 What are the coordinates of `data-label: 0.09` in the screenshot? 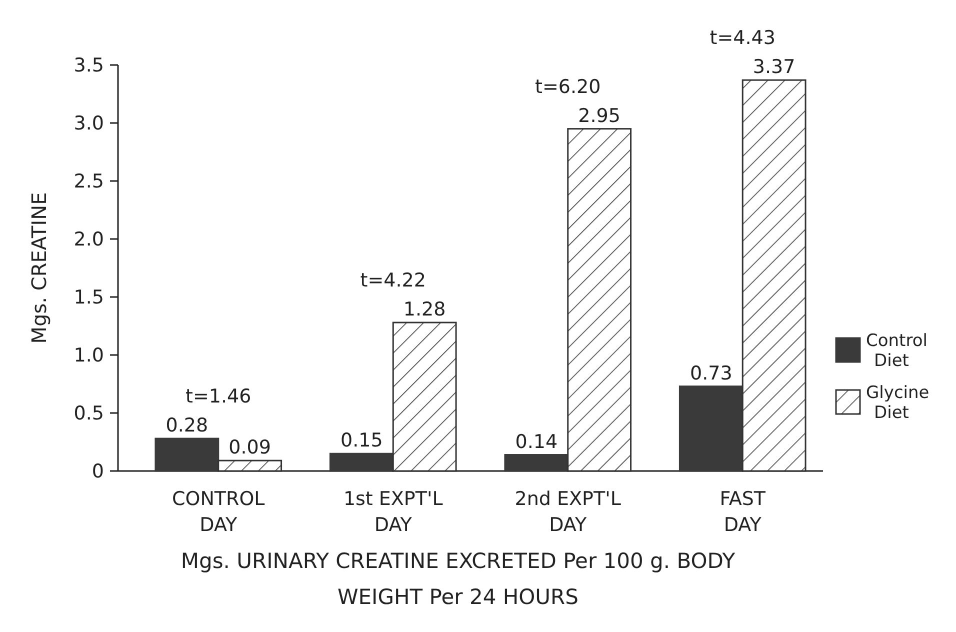 It's located at (249, 447).